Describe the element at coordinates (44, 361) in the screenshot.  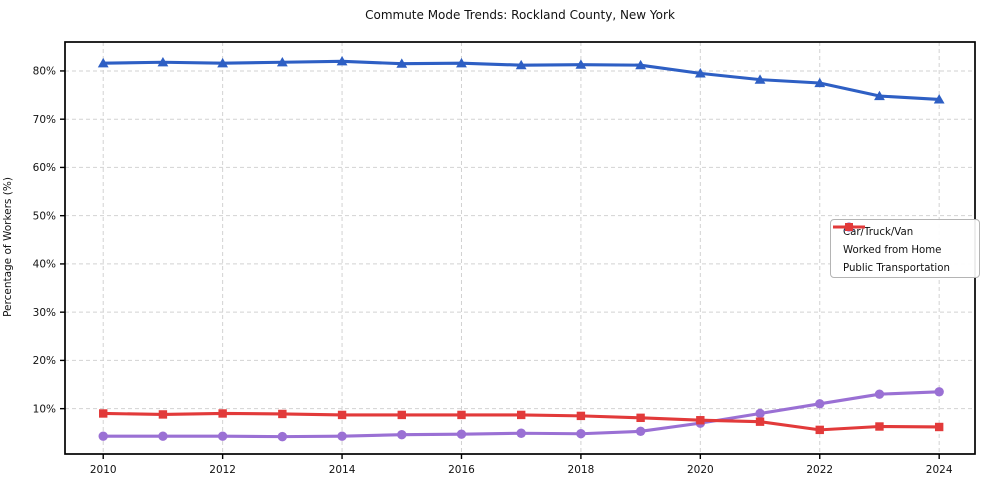
I see `y-tick-label: 20%` at that location.